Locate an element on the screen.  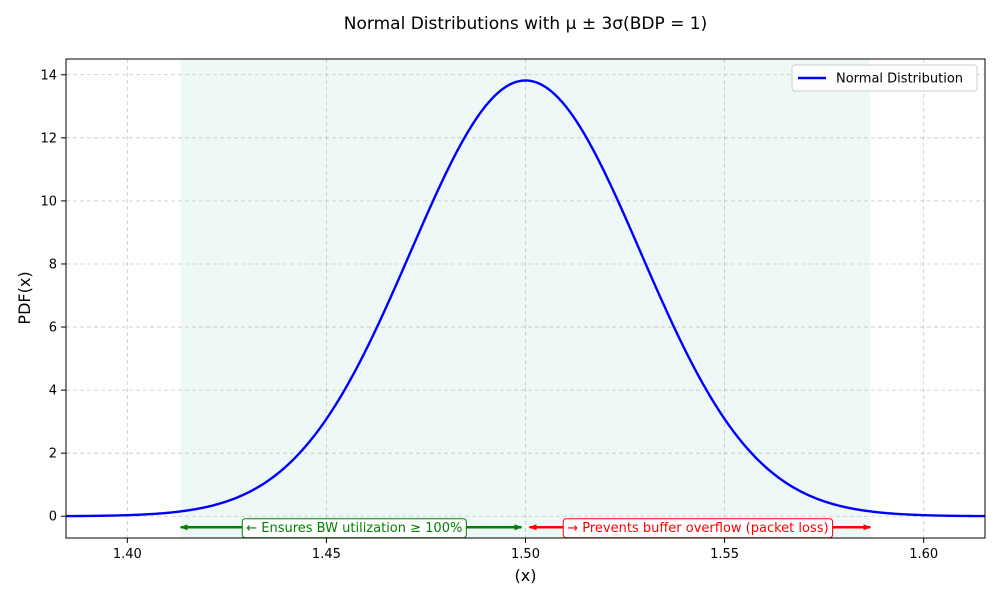
annotation-label-1: ← Ensures BW utilization ≥ 100% is located at coordinates (354, 528).